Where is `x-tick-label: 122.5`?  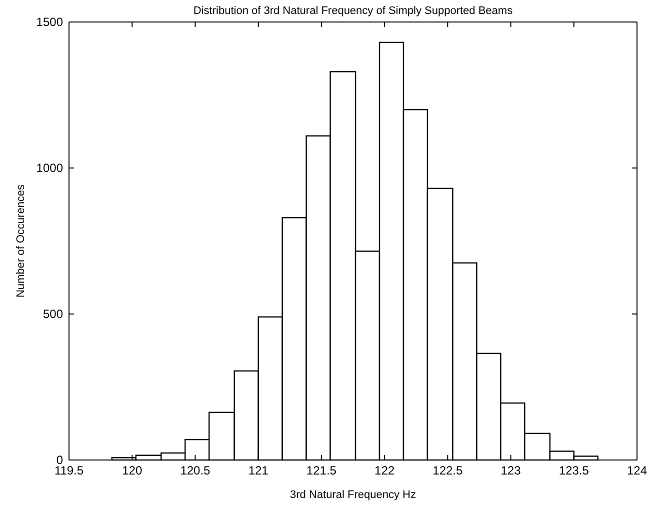 x-tick-label: 122.5 is located at coordinates (448, 471).